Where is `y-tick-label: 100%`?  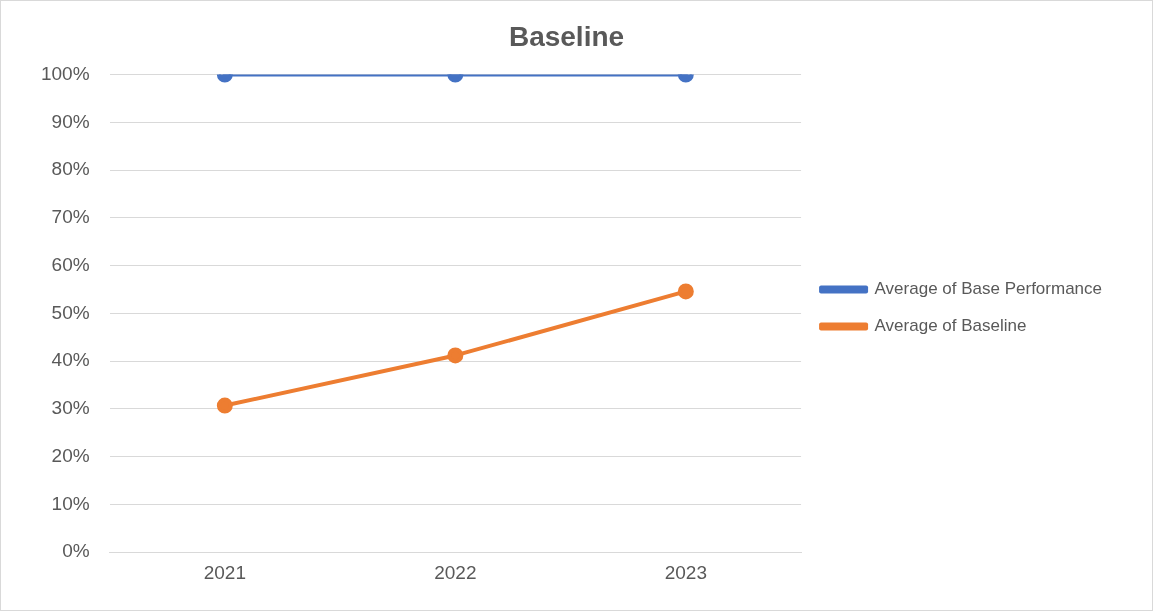 y-tick-label: 100% is located at coordinates (65, 73).